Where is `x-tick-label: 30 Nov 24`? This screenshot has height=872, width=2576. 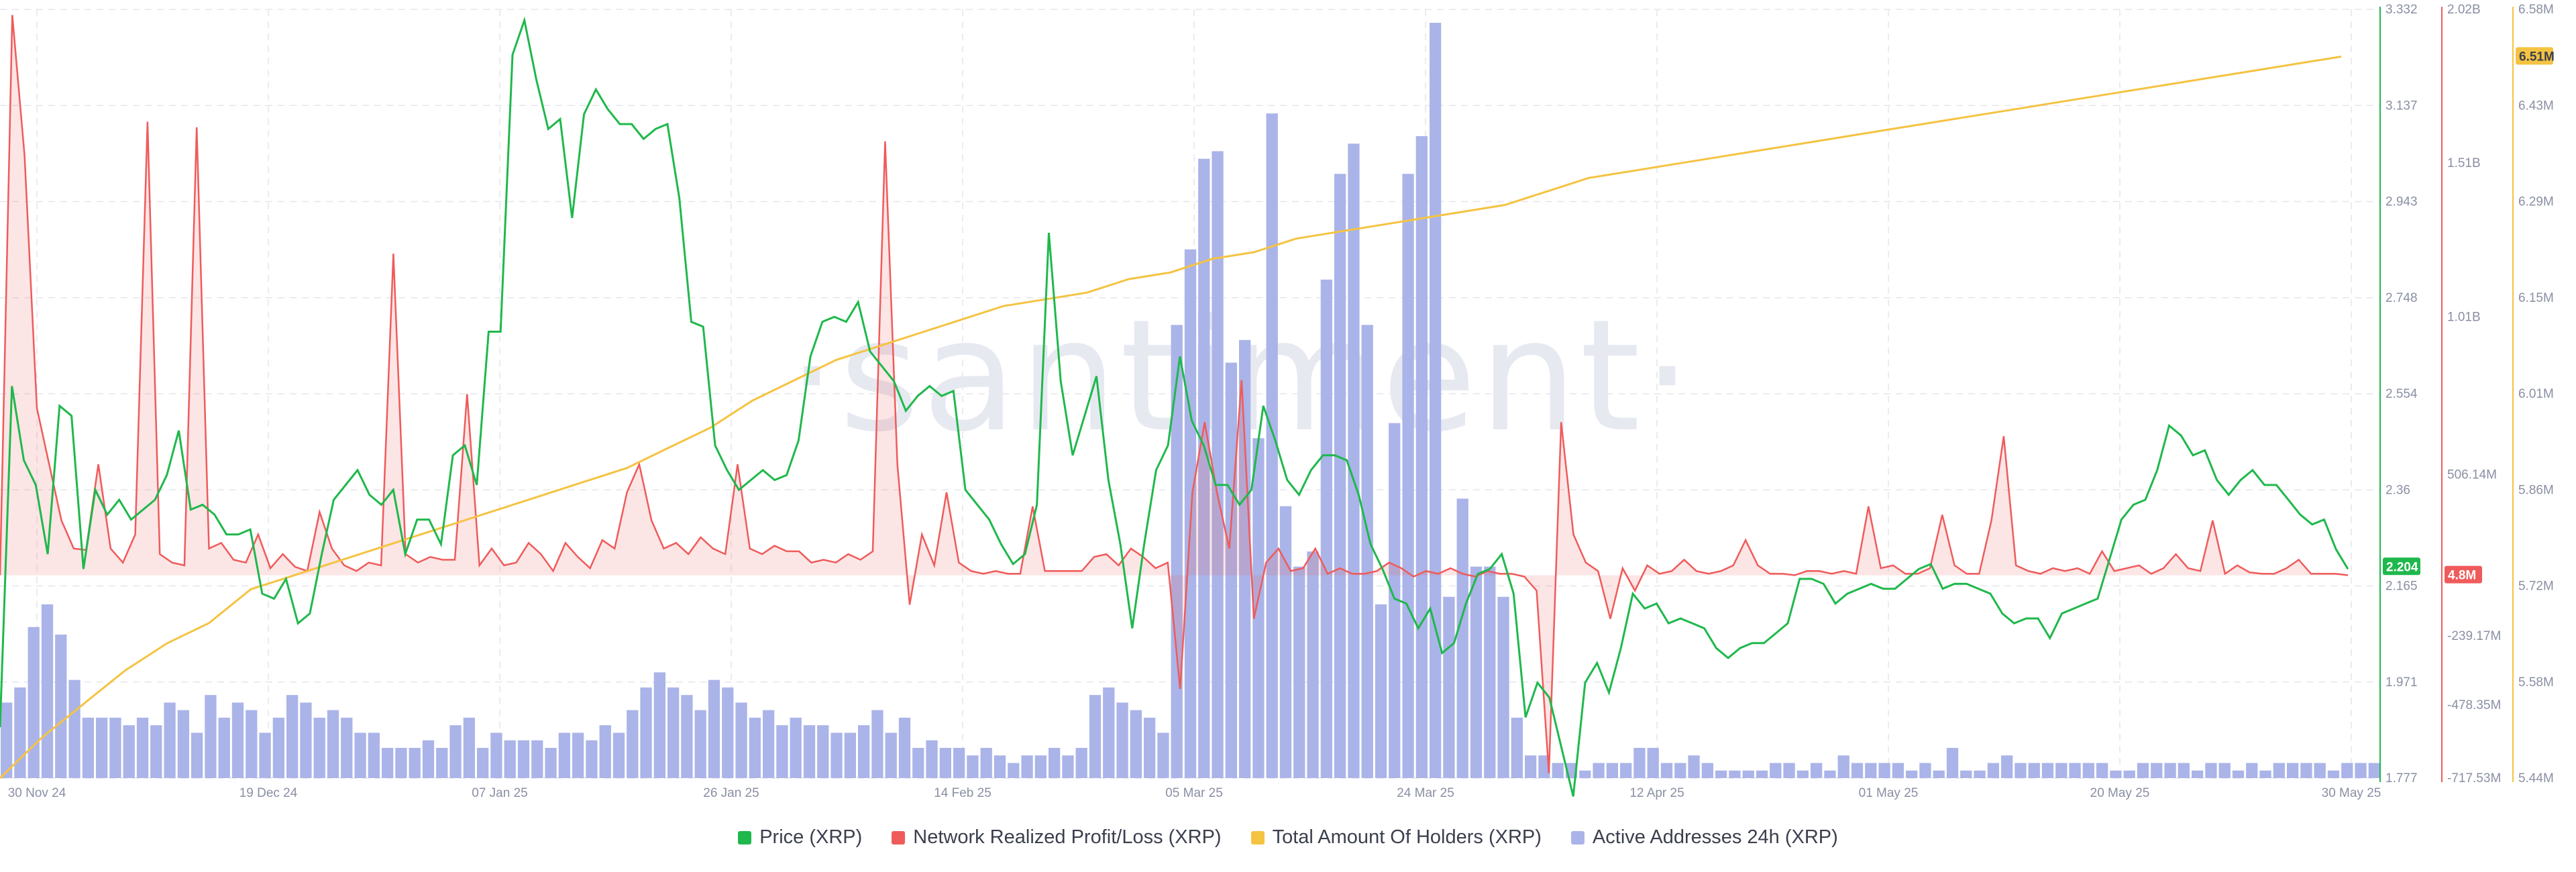
x-tick-label: 30 Nov 24 is located at coordinates (37, 793).